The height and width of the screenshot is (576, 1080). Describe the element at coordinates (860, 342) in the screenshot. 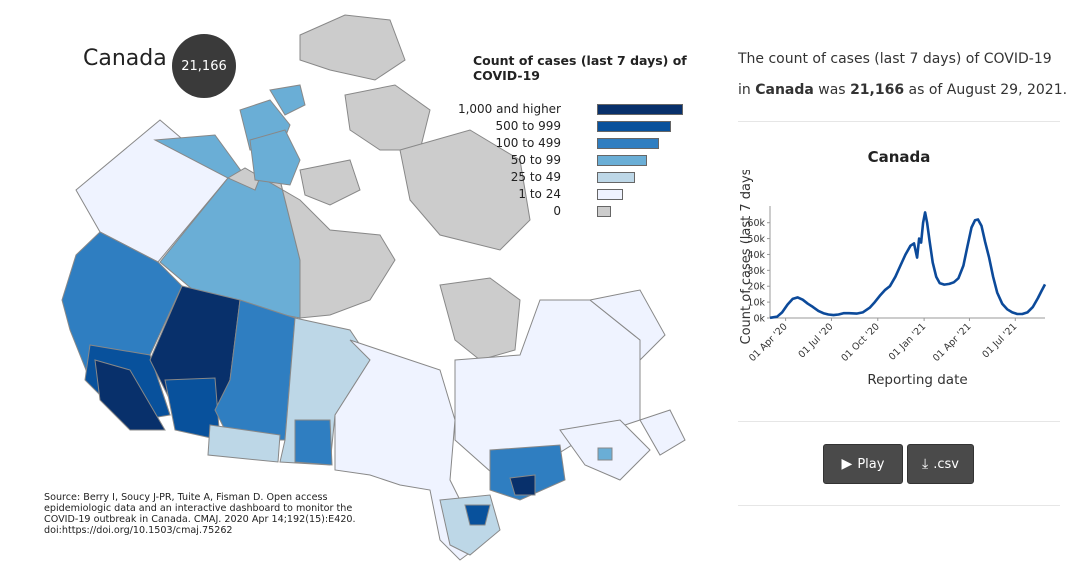

I see `x-tick-label: 01 Oct '20` at that location.